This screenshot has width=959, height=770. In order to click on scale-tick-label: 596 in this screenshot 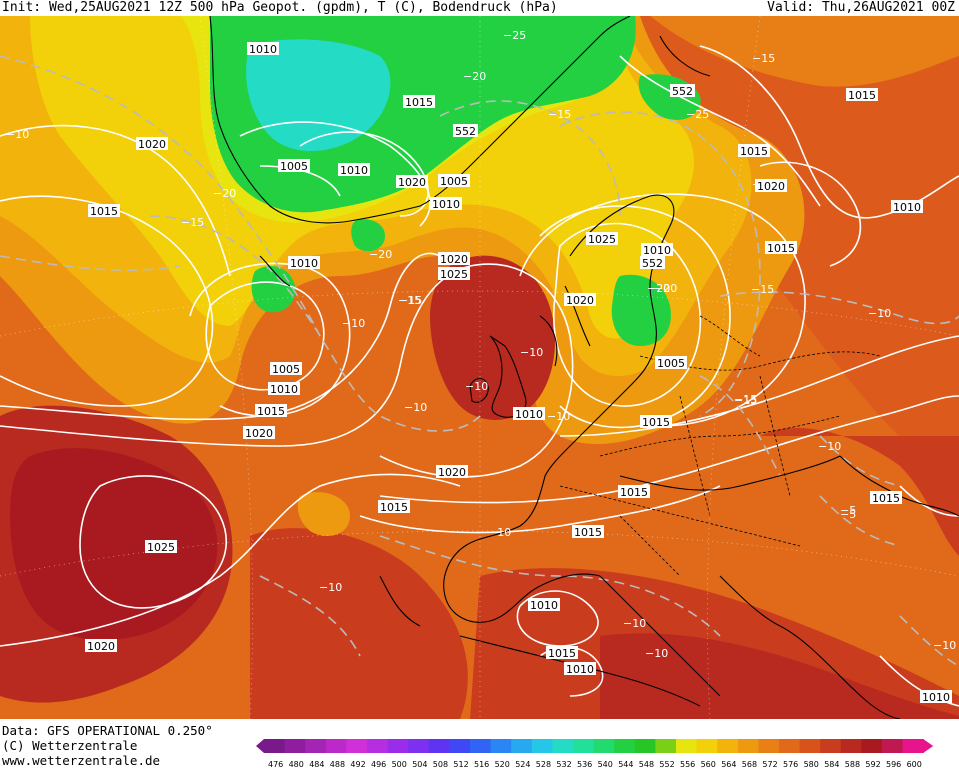, I will do `click(893, 764)`.